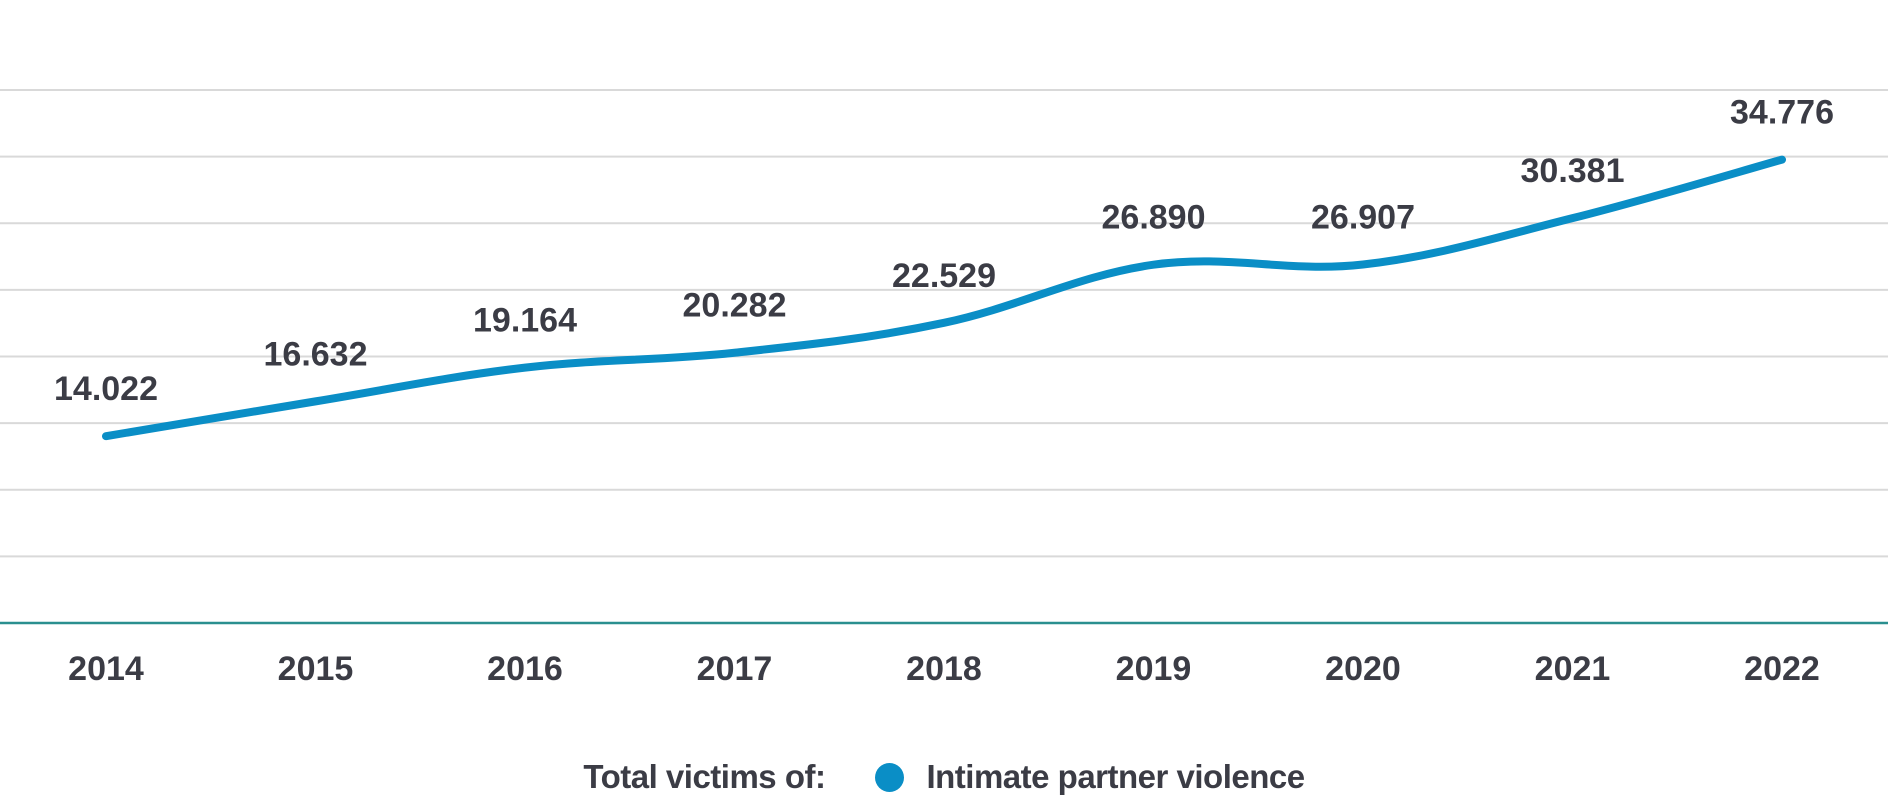 The height and width of the screenshot is (803, 1888). What do you see at coordinates (106, 669) in the screenshot?
I see `x-tick-label: 2014` at bounding box center [106, 669].